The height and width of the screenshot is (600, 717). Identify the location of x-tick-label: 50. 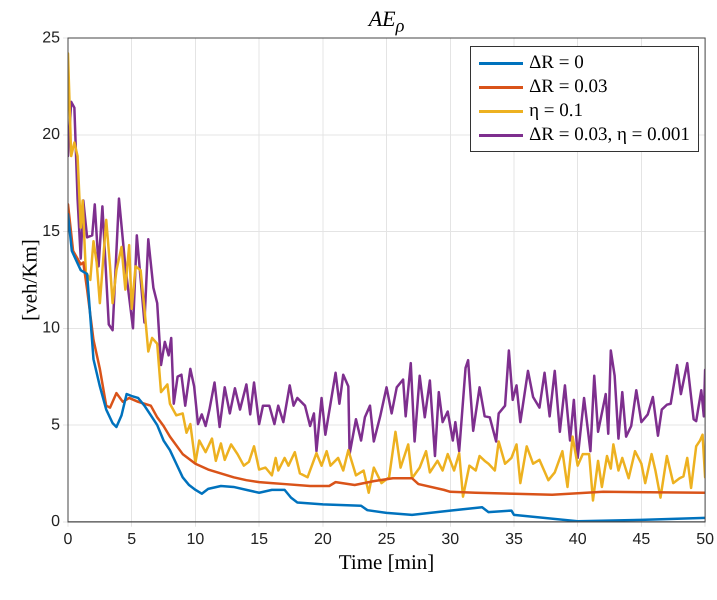
(705, 539).